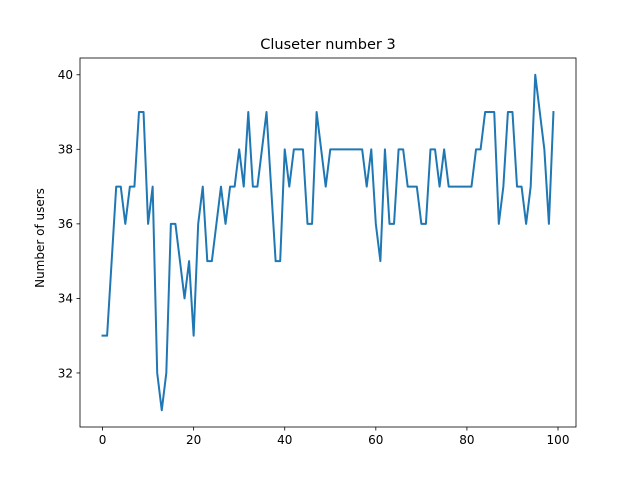 This screenshot has width=640, height=480. Describe the element at coordinates (327, 45) in the screenshot. I see `chart-title: Cluseter number 3` at that location.